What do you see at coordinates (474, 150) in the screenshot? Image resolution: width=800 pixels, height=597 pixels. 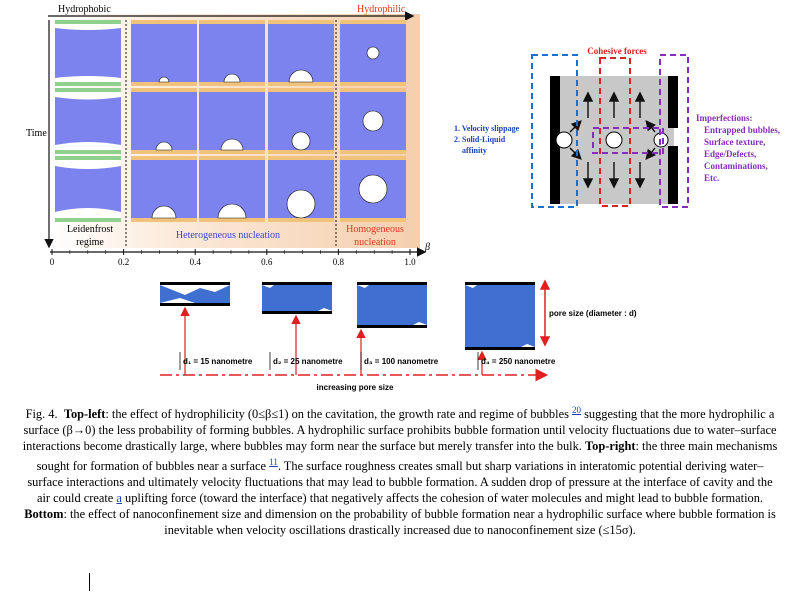 I see `affinity-note: affinity` at bounding box center [474, 150].